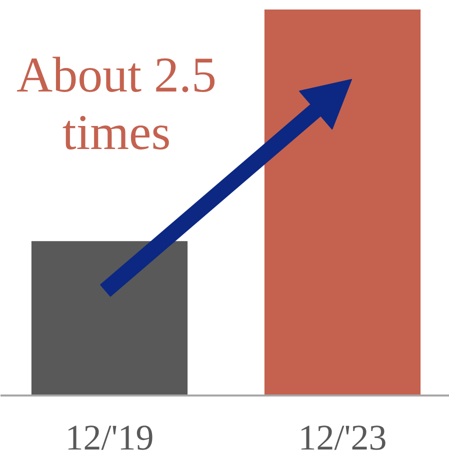 Image resolution: width=449 pixels, height=460 pixels. What do you see at coordinates (109, 438) in the screenshot?
I see `x-tick-label: 12/'19` at bounding box center [109, 438].